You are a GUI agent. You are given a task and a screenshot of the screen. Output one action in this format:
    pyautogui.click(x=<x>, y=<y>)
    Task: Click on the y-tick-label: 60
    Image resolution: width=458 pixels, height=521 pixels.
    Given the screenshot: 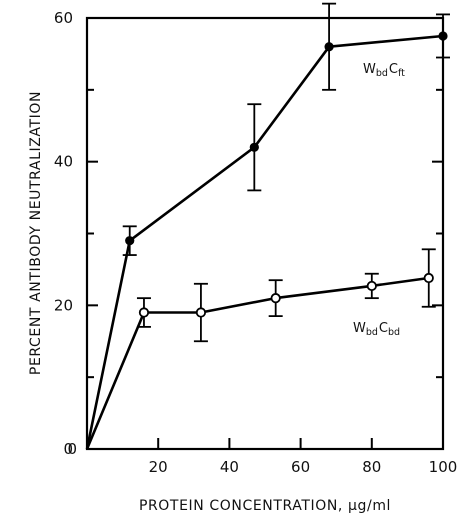 What is the action you would take?
    pyautogui.click(x=63, y=18)
    